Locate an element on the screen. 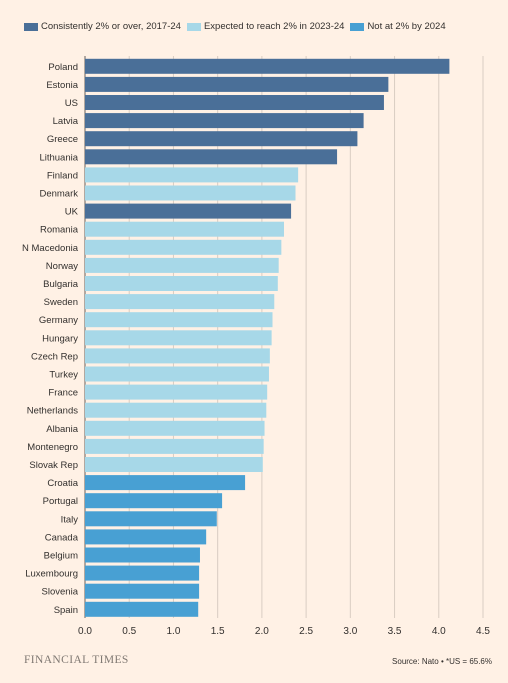 The height and width of the screenshot is (683, 508). category-label: Latvia is located at coordinates (66, 121).